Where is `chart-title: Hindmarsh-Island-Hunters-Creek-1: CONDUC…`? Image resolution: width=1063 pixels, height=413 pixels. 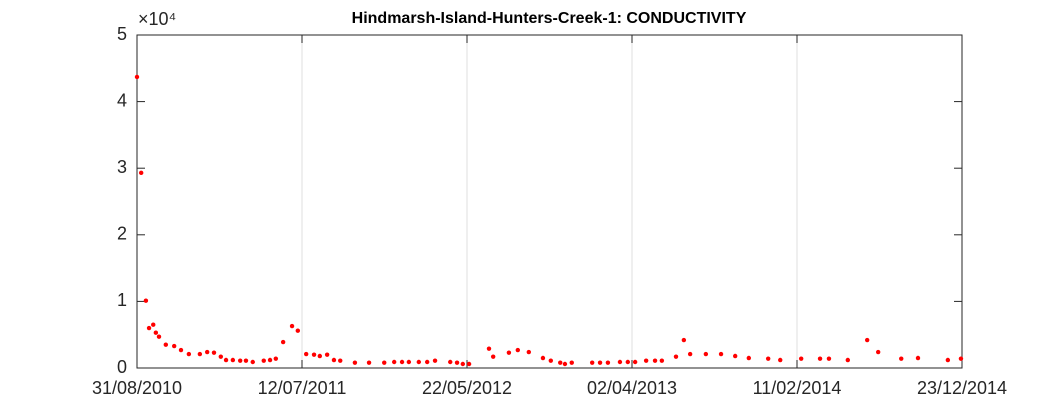
chart-title: Hindmarsh-Island-Hunters-Creek-1: CONDUC… is located at coordinates (549, 18).